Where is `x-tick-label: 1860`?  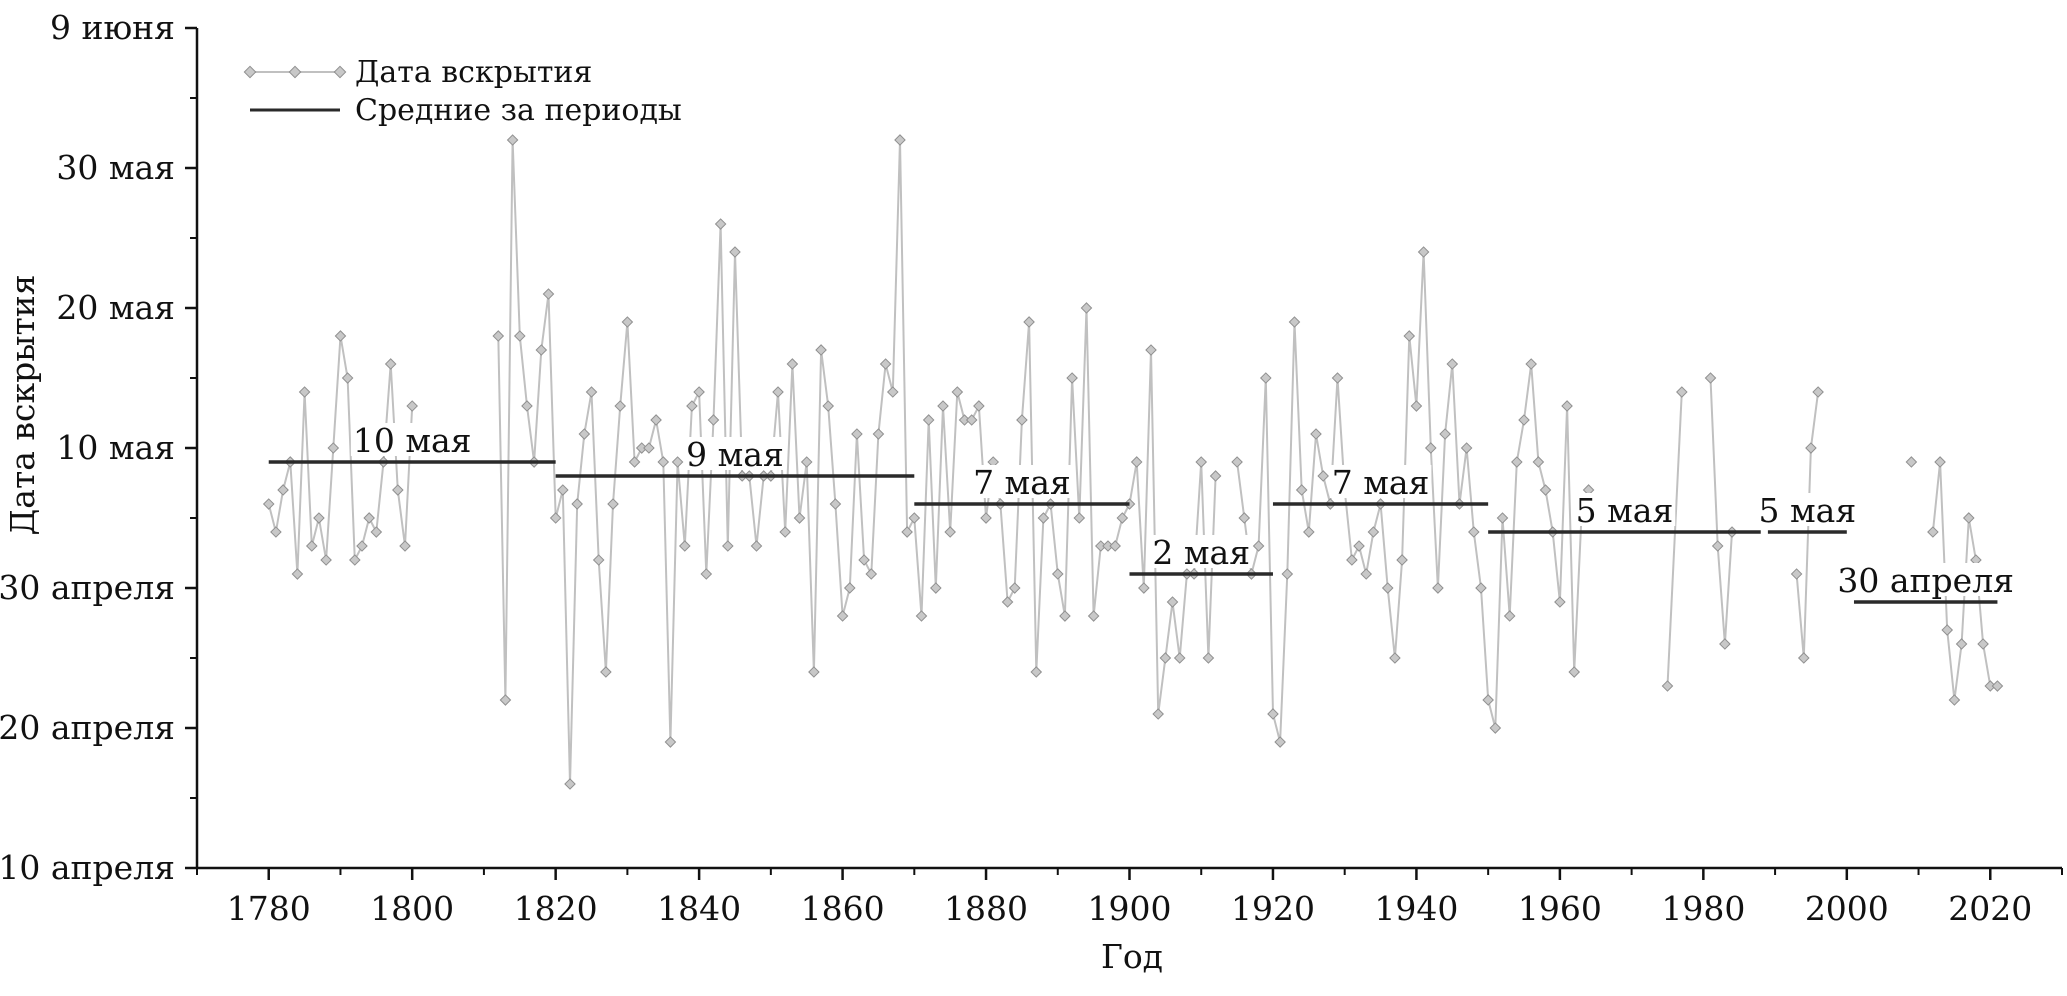 x-tick-label: 1860 is located at coordinates (843, 908).